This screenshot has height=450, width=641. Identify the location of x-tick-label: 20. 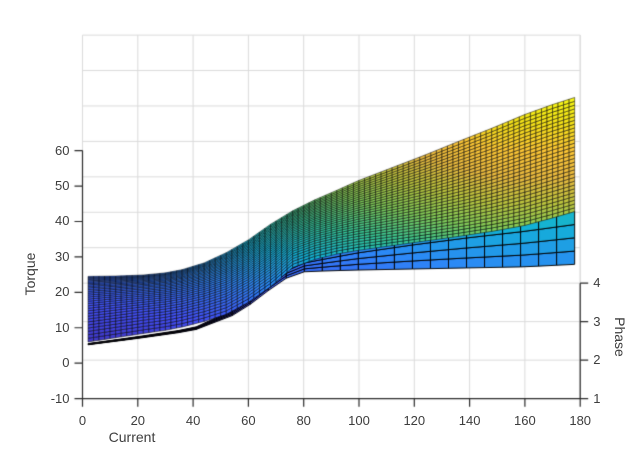
(138, 420).